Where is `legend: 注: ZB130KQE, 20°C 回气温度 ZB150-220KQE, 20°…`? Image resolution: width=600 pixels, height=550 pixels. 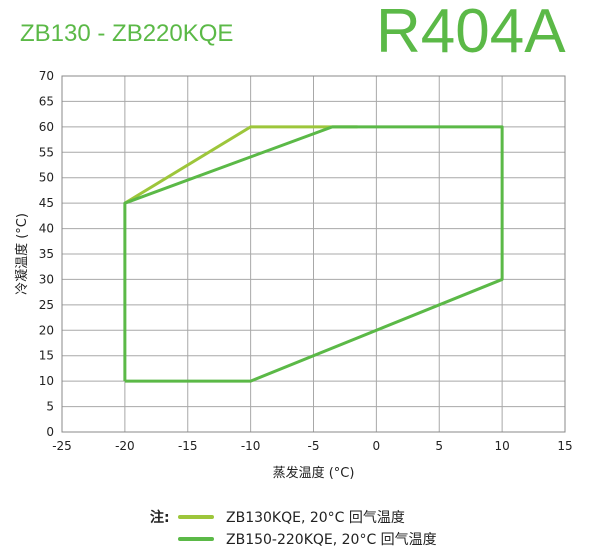
legend: 注: ZB130KQE, 20°C 回气温度 ZB150-220KQE, 20°… is located at coordinates (293, 528).